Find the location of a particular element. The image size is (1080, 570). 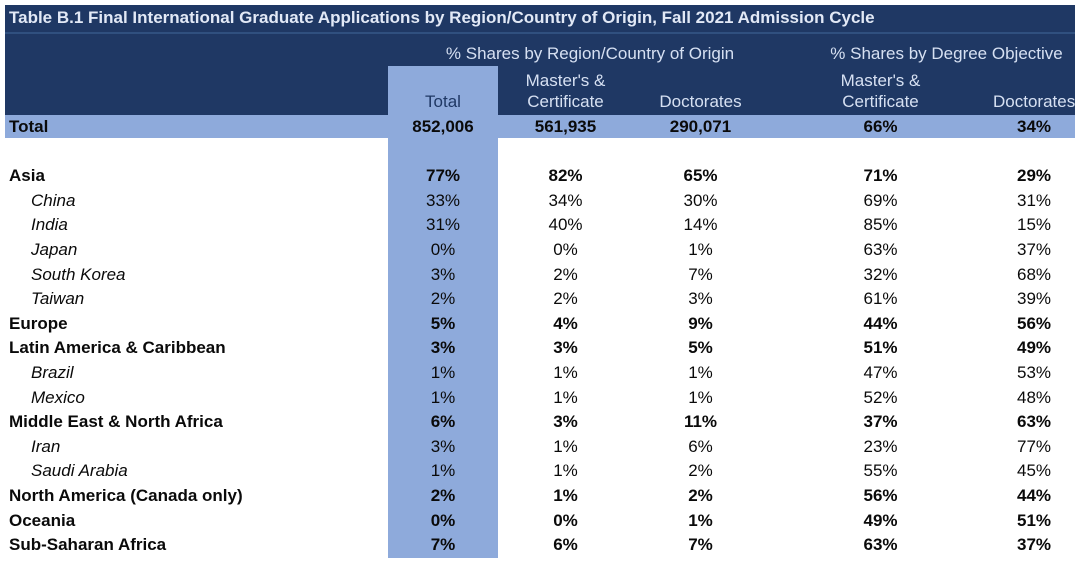

row-label: Taiwan is located at coordinates (58, 299).